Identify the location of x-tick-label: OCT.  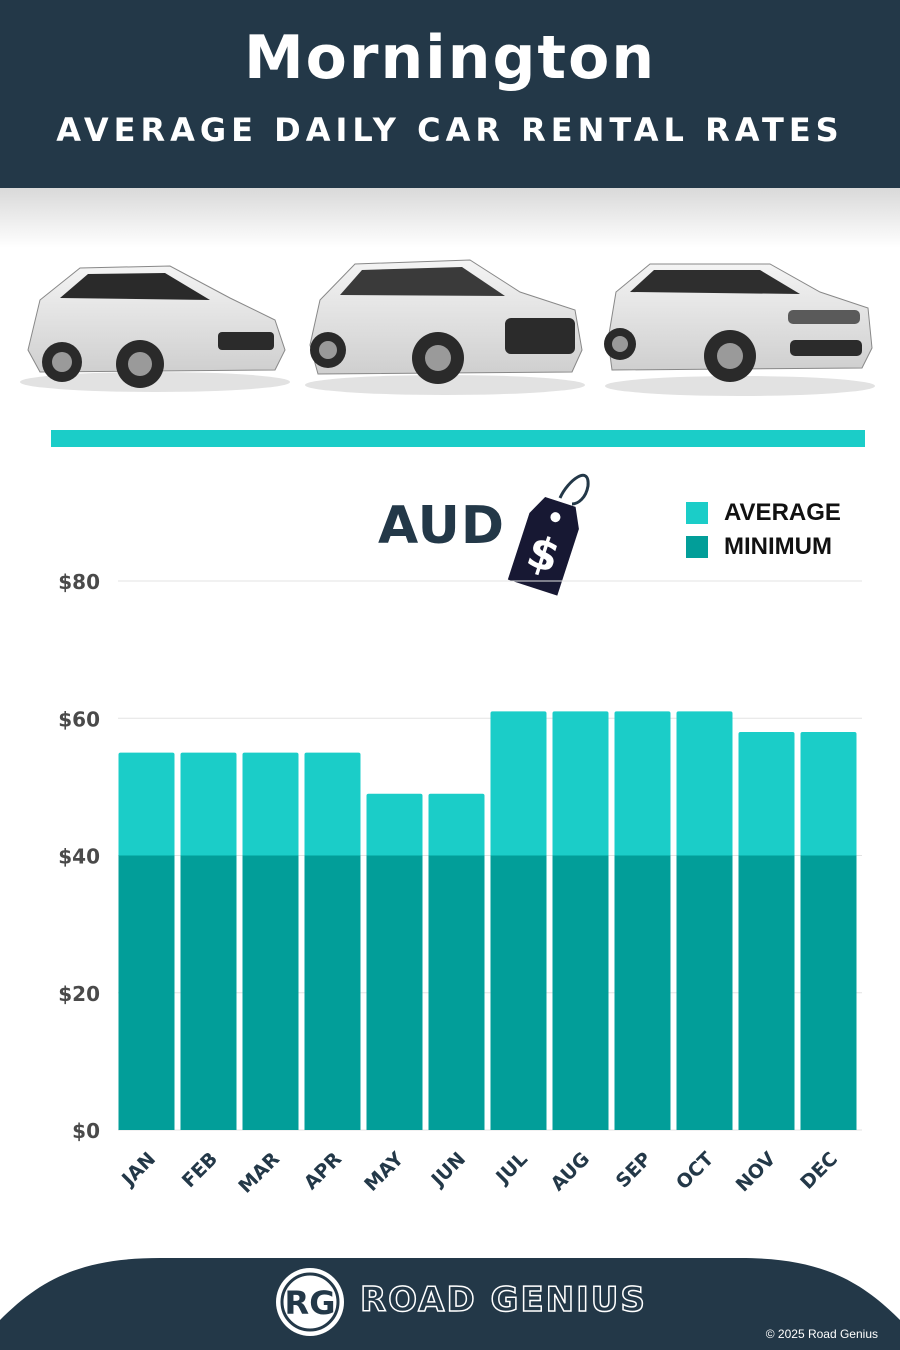
(695, 1171).